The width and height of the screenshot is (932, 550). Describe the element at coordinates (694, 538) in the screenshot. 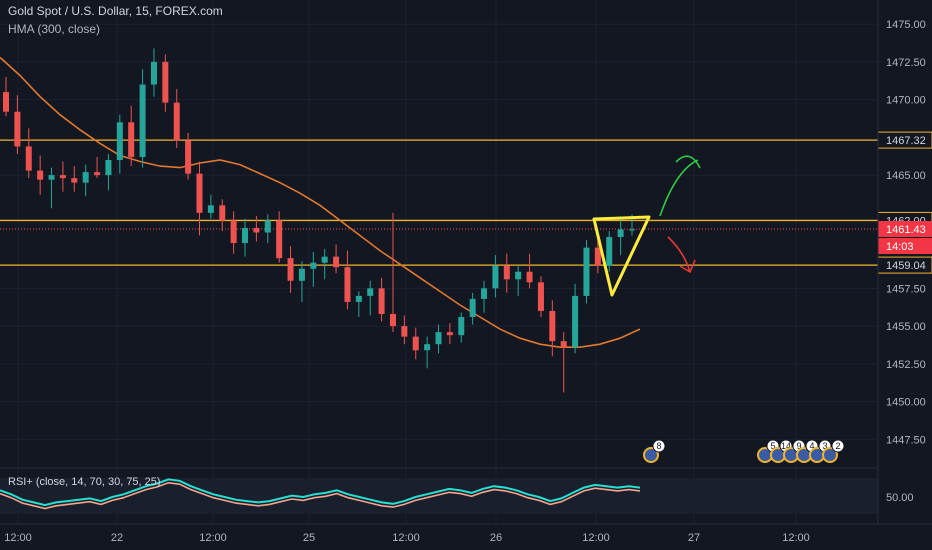

I see `time-tick: 27` at that location.